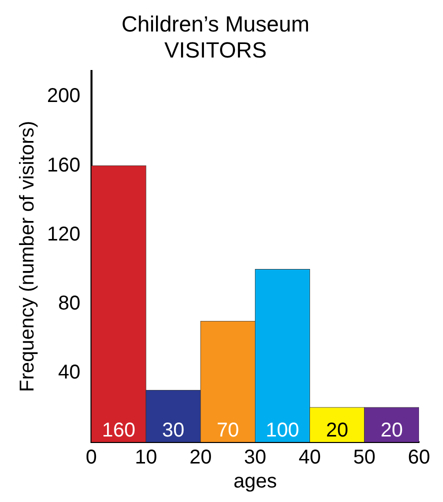 The height and width of the screenshot is (502, 443). Describe the element at coordinates (216, 37) in the screenshot. I see `chart-title: Children’s Museum VISITORS` at that location.